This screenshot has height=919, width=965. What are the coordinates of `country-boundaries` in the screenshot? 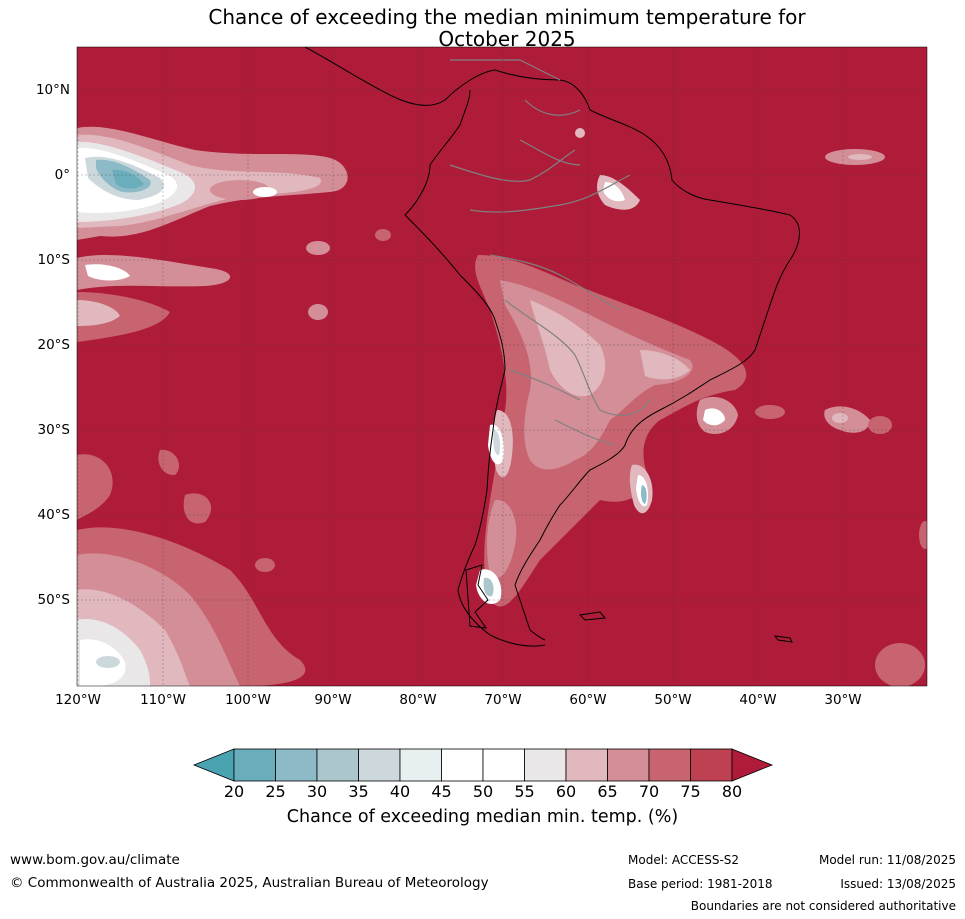 It's located at (550, 252).